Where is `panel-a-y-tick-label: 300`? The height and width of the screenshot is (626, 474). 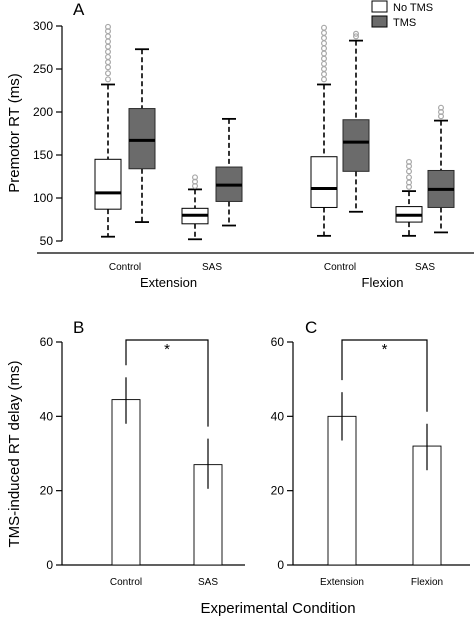
panel-a-y-tick-label: 300 is located at coordinates (43, 26).